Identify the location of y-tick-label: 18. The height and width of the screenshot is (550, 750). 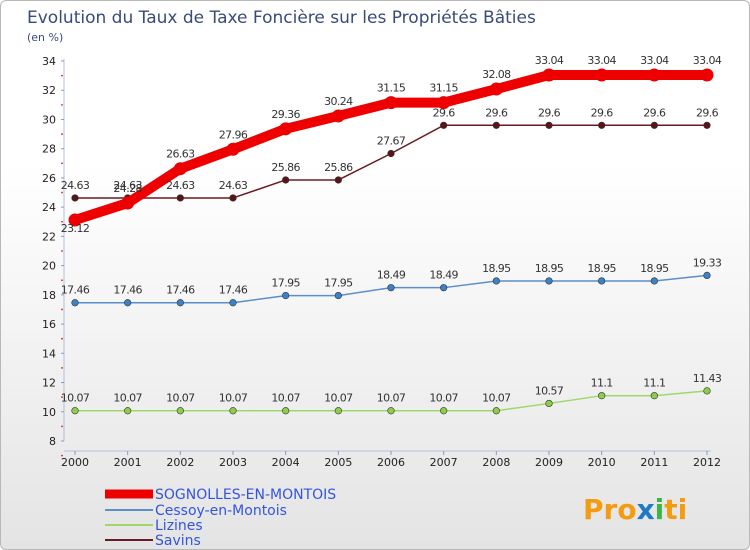
(49, 295).